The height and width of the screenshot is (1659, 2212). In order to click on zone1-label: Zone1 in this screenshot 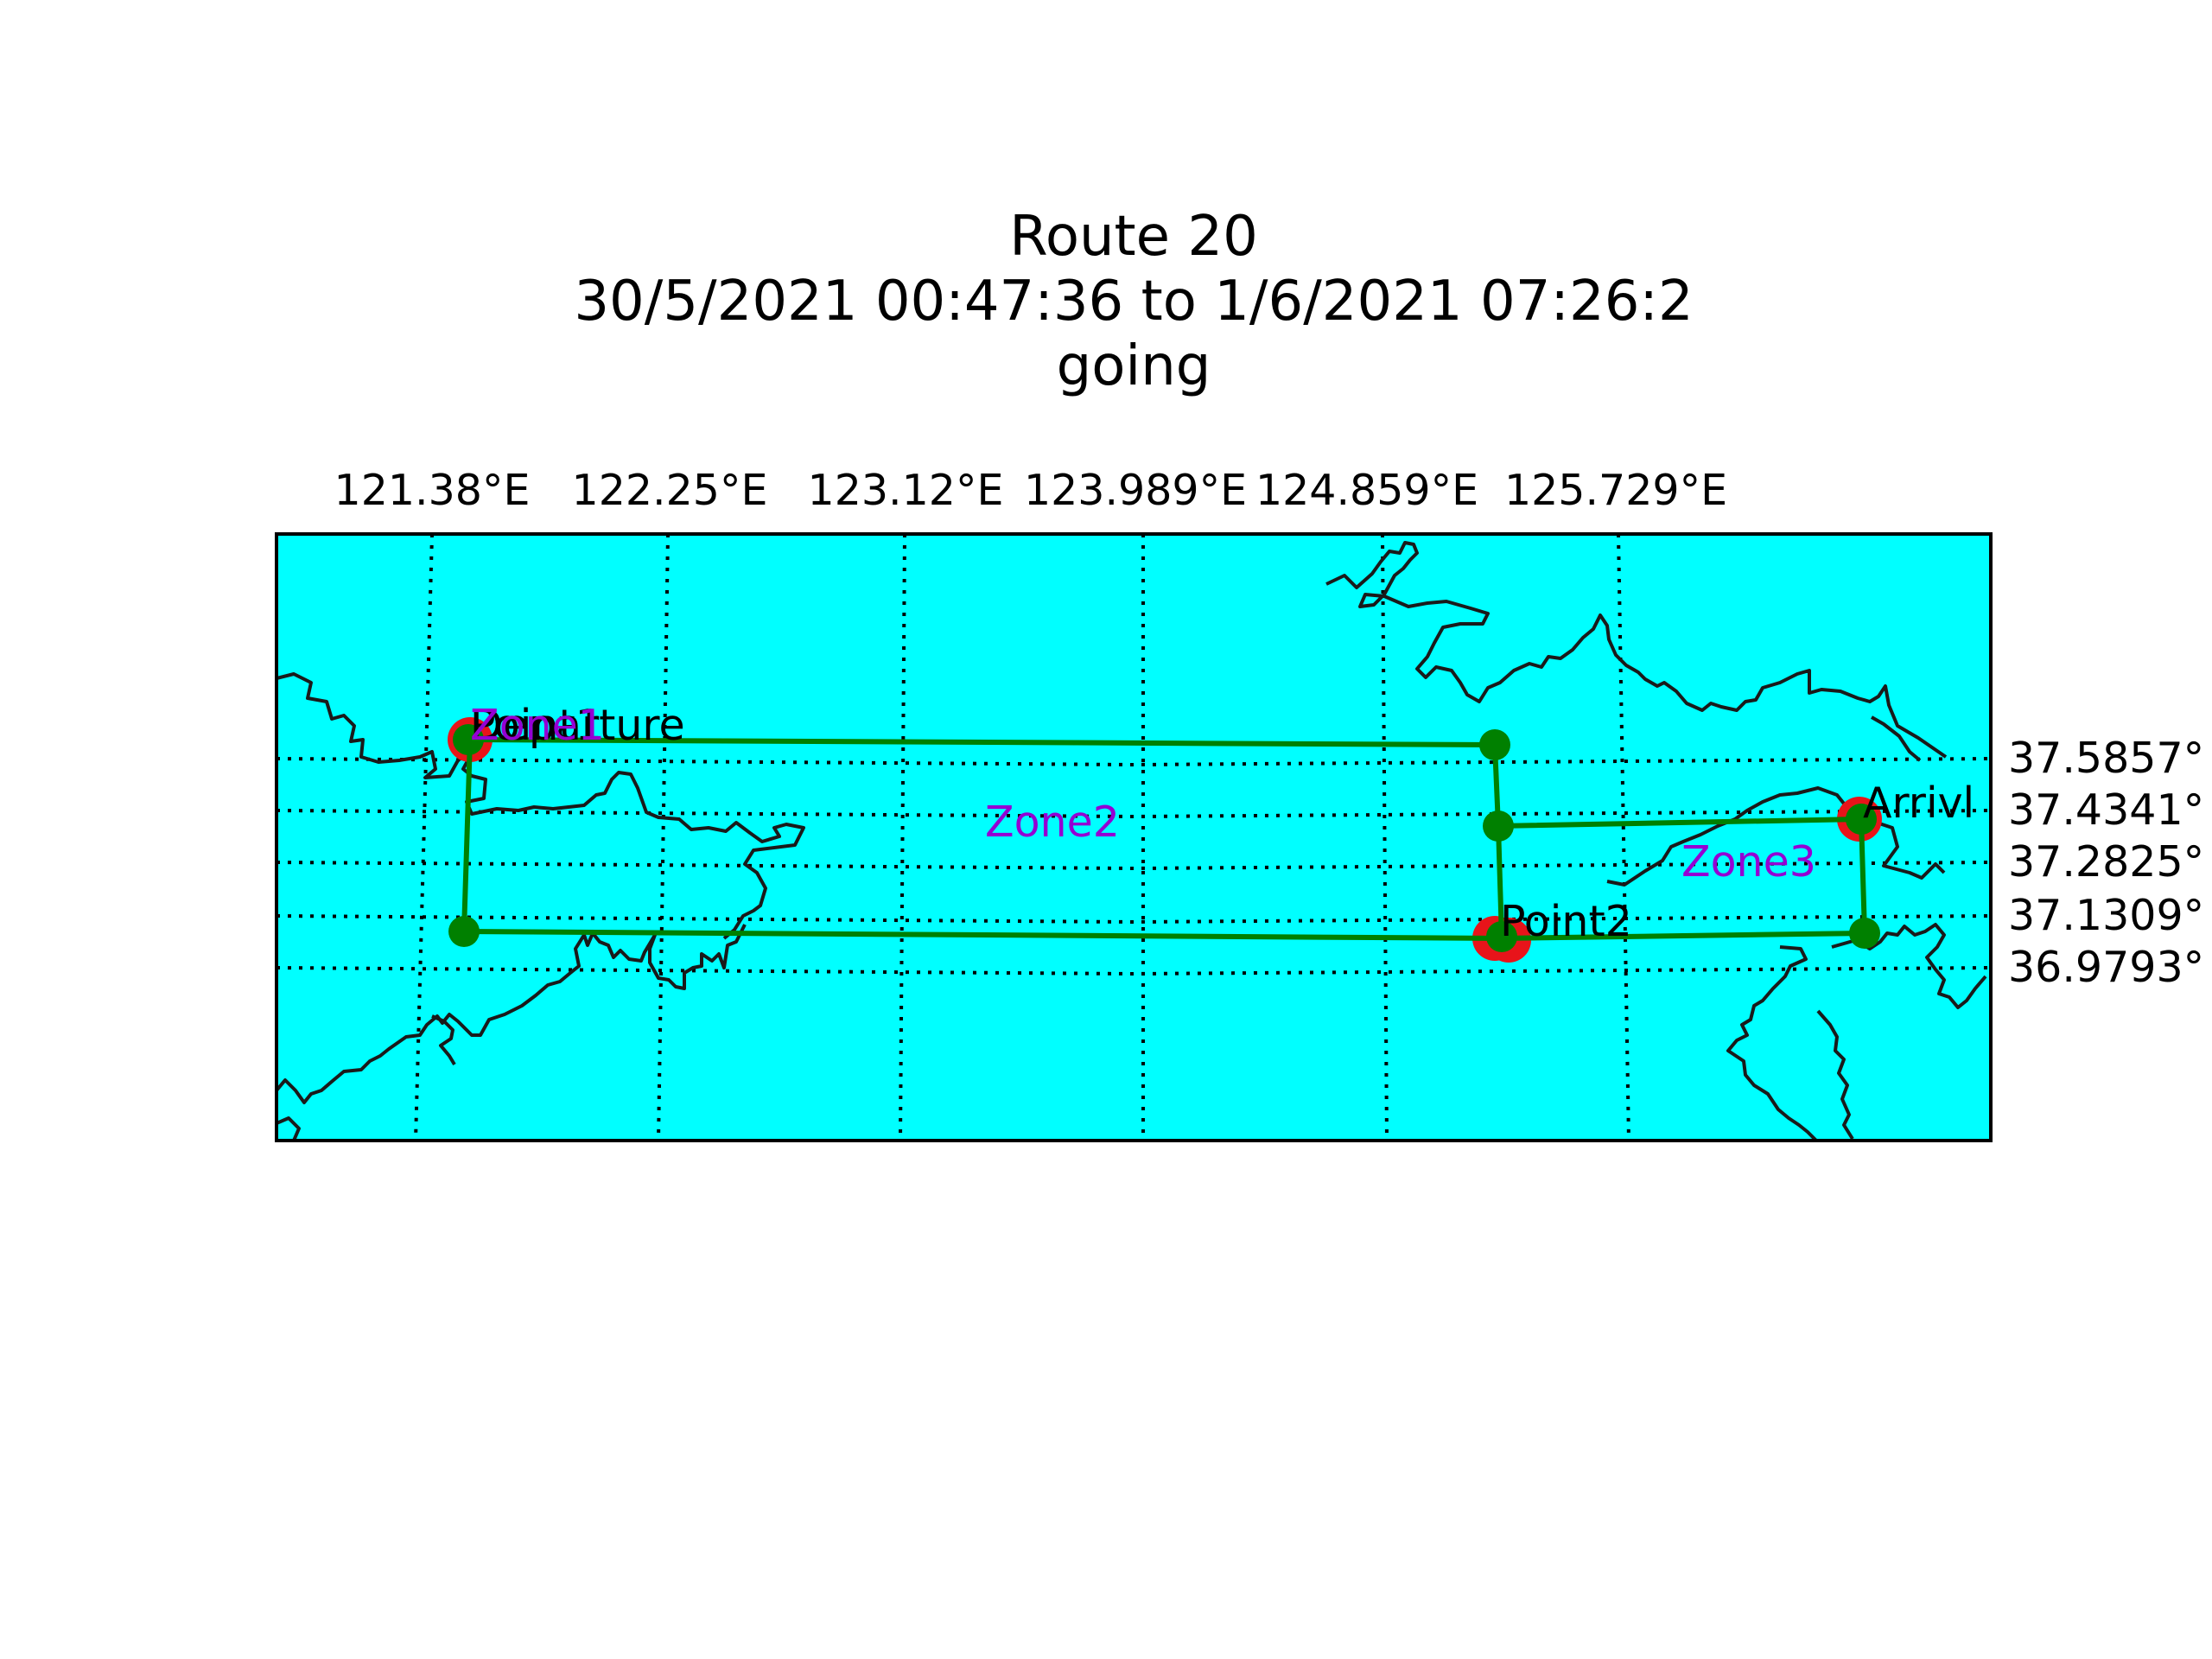, I will do `click(537, 725)`.